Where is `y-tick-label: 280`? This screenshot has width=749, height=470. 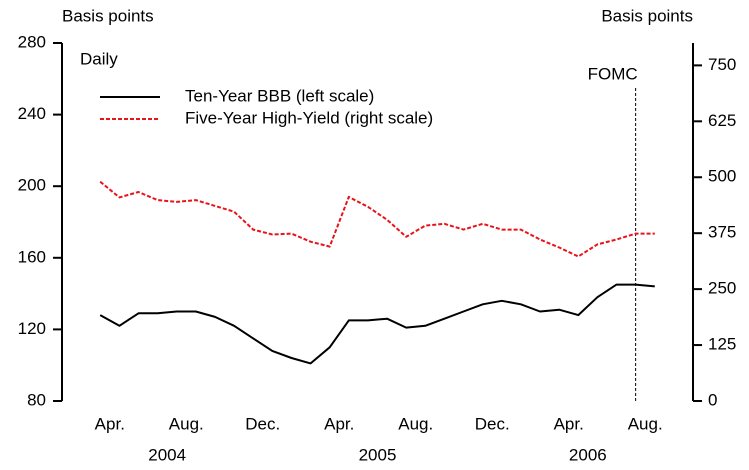 y-tick-label: 280 is located at coordinates (32, 41).